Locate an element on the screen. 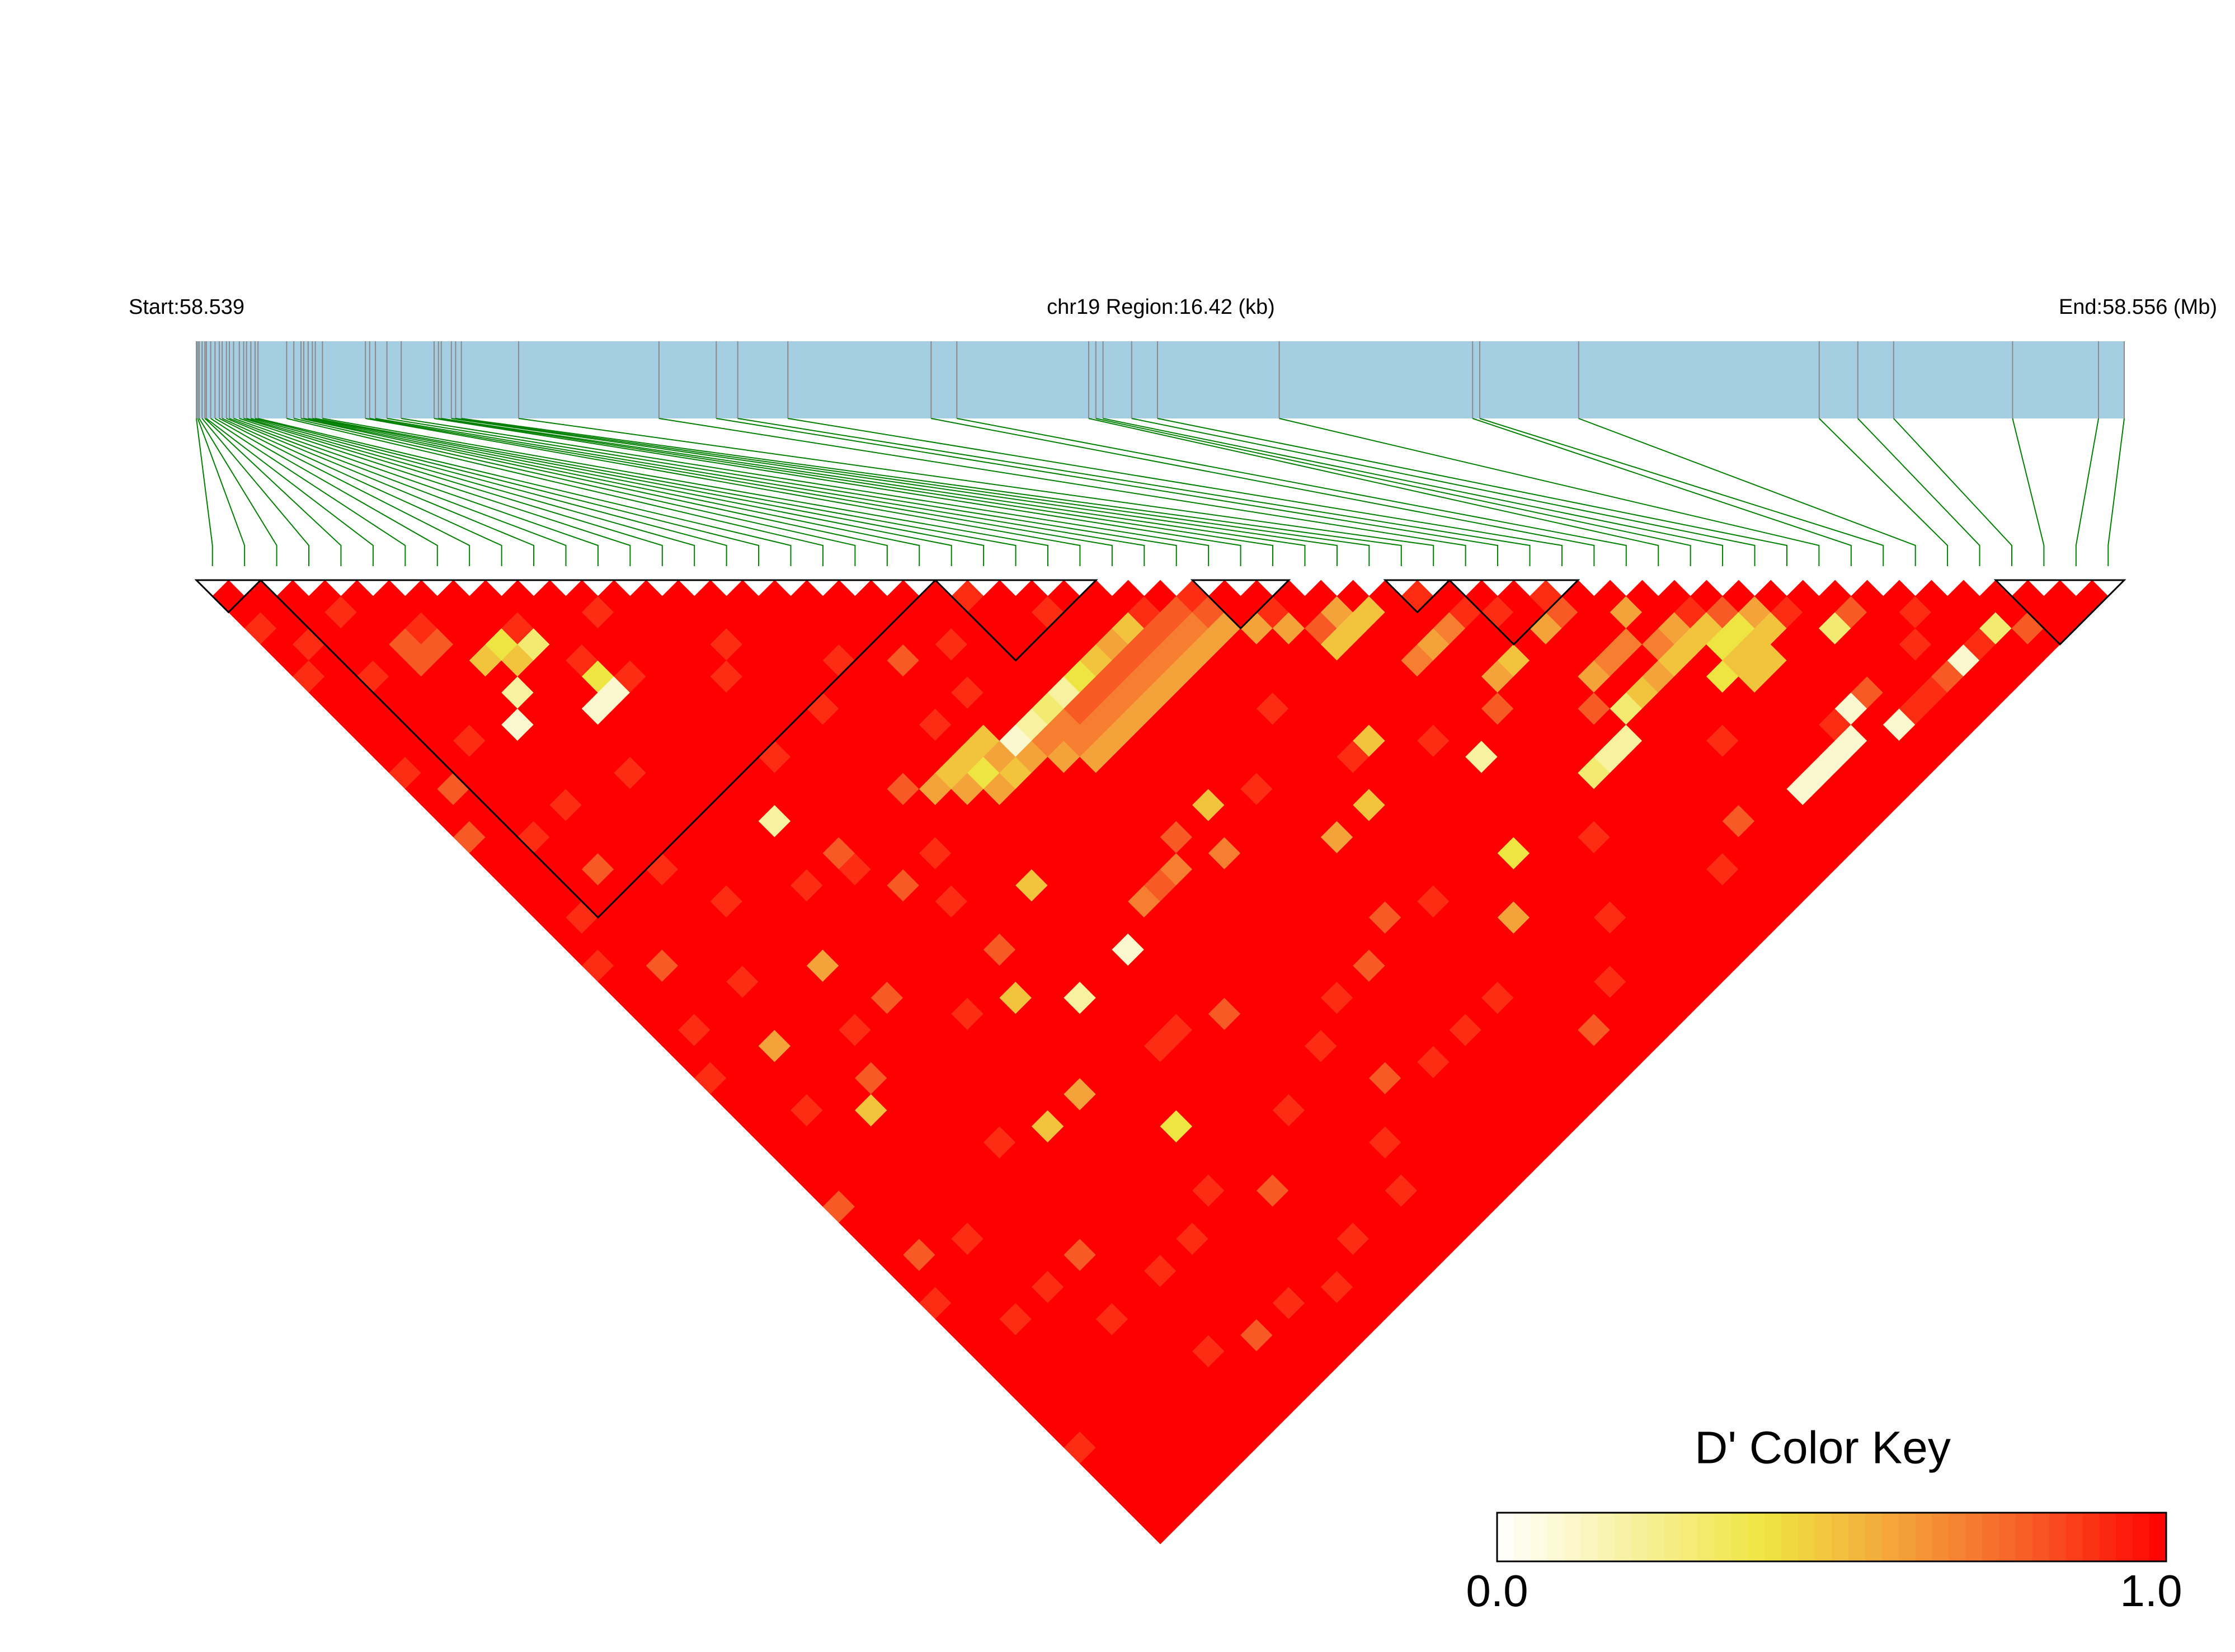 This screenshot has width=2235, height=1652. color-key-min-label: 0.0 is located at coordinates (1497, 1591).